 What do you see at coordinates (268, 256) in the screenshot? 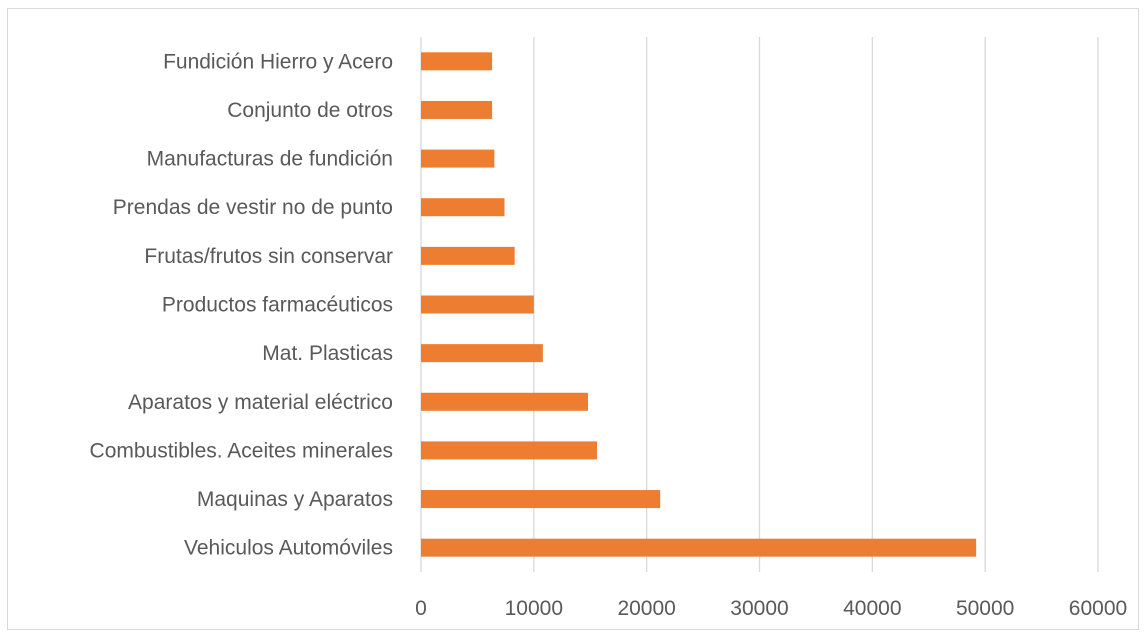
I see `category-label: Frutas/frutos sin conservar` at bounding box center [268, 256].